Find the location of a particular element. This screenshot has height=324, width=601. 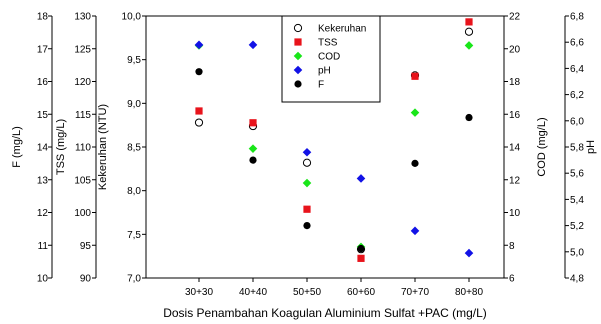

tick-label-tss: 125 is located at coordinates (82, 49).